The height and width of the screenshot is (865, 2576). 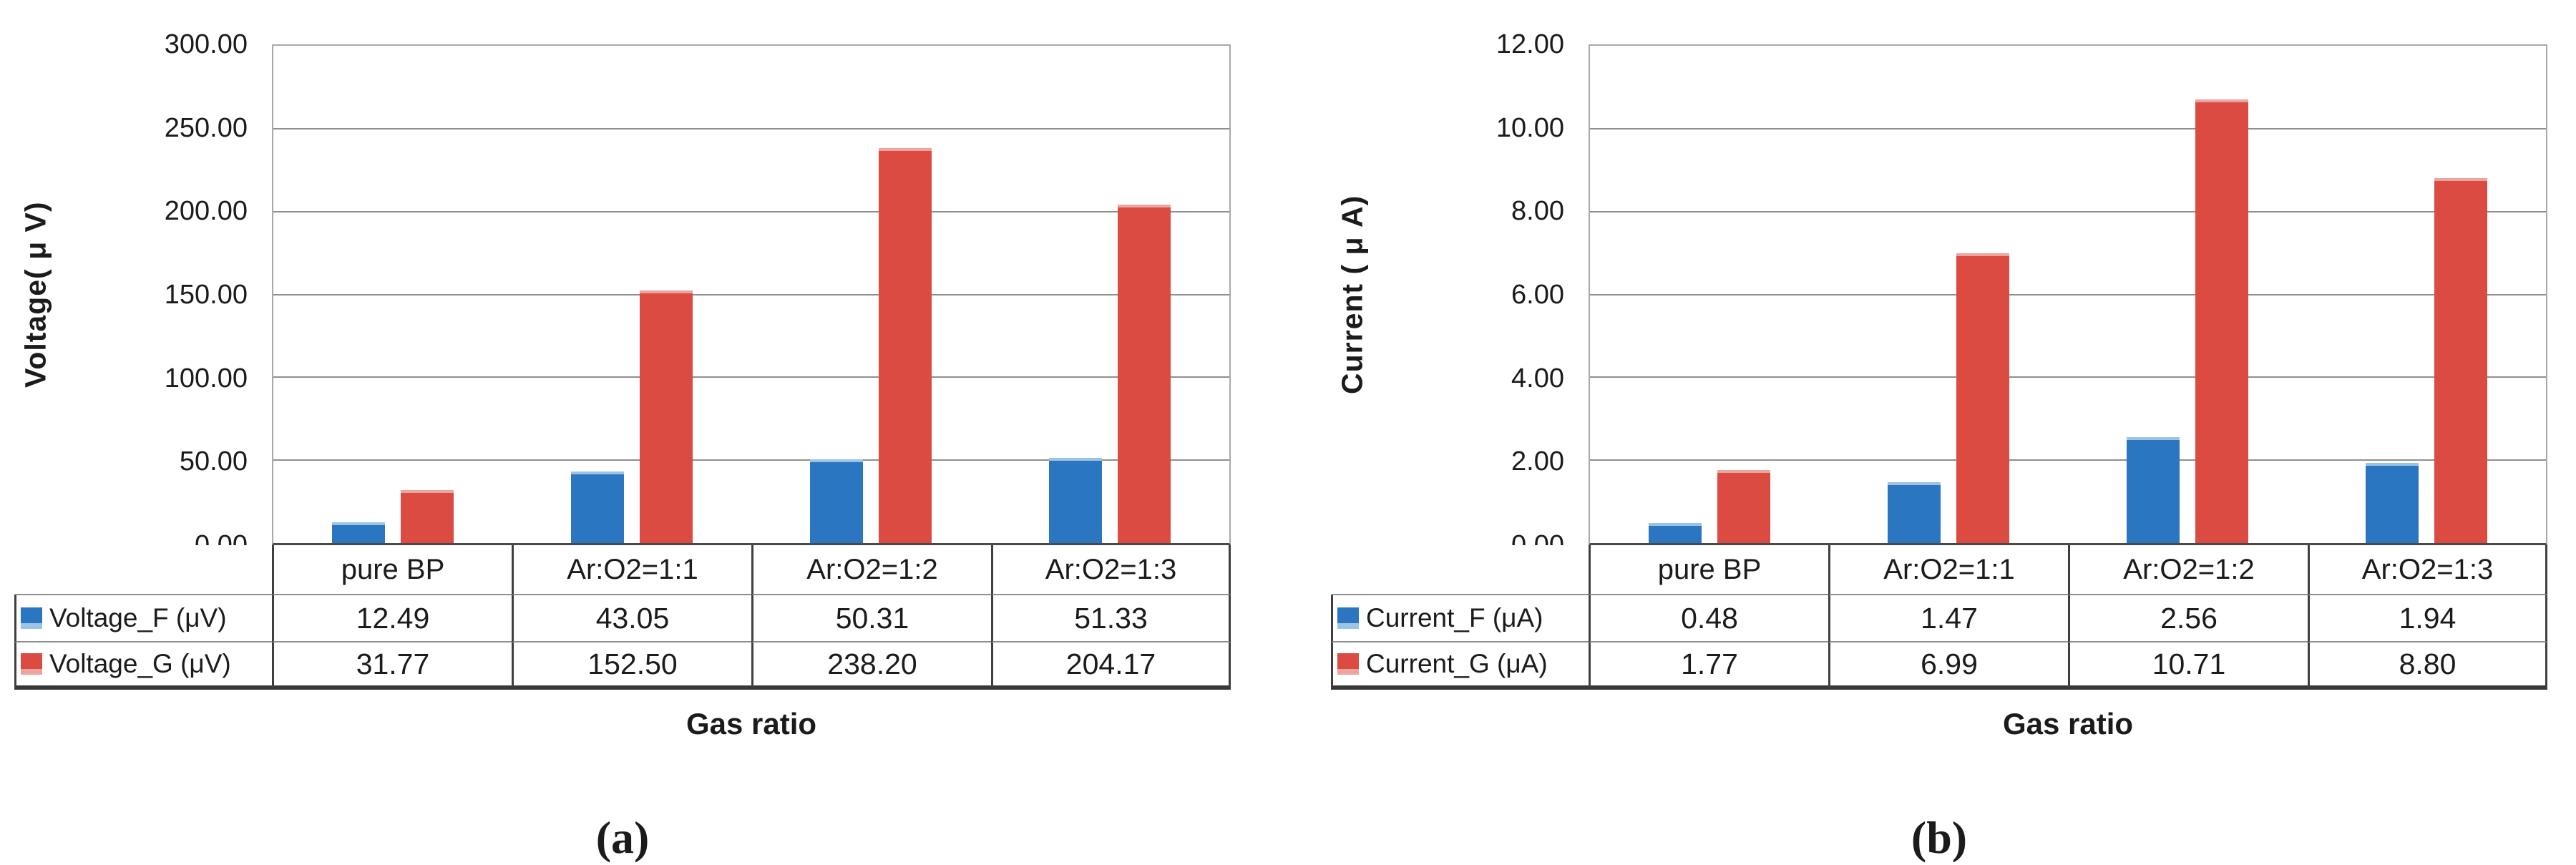 What do you see at coordinates (1111, 666) in the screenshot?
I see `value-cell: 204.17` at bounding box center [1111, 666].